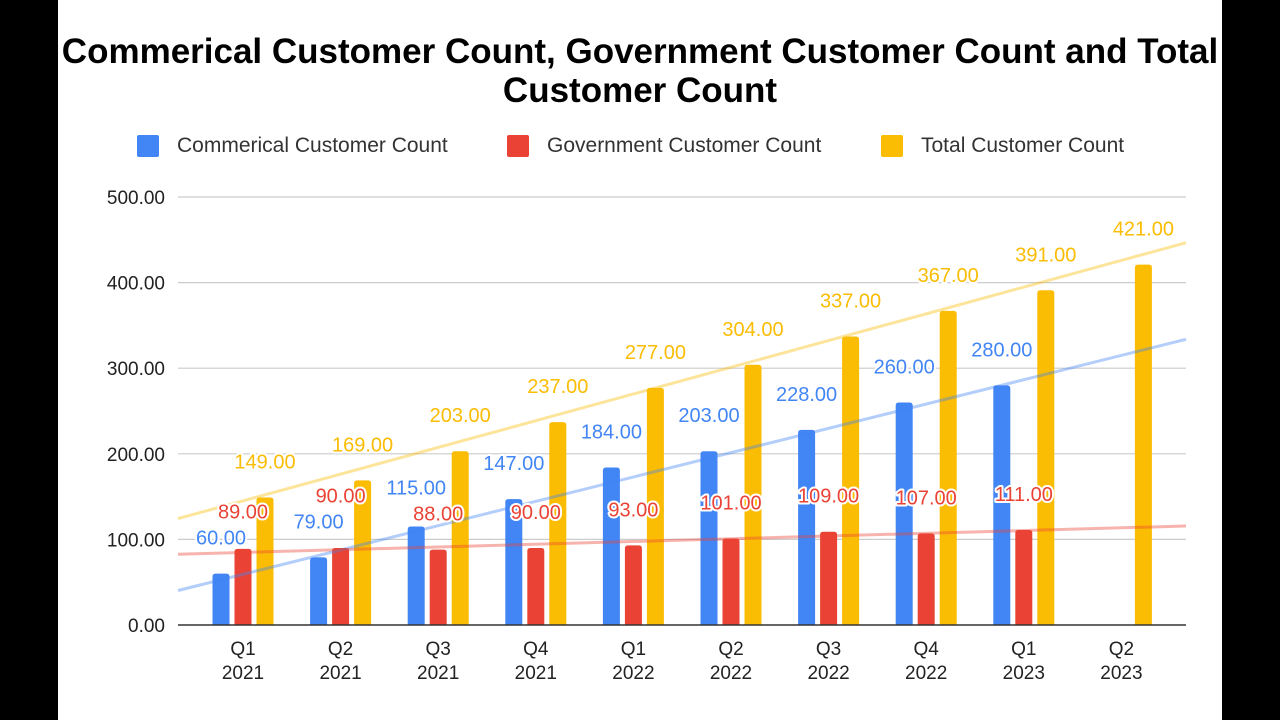  Describe the element at coordinates (1024, 495) in the screenshot. I see `data-label: 111.00` at that location.